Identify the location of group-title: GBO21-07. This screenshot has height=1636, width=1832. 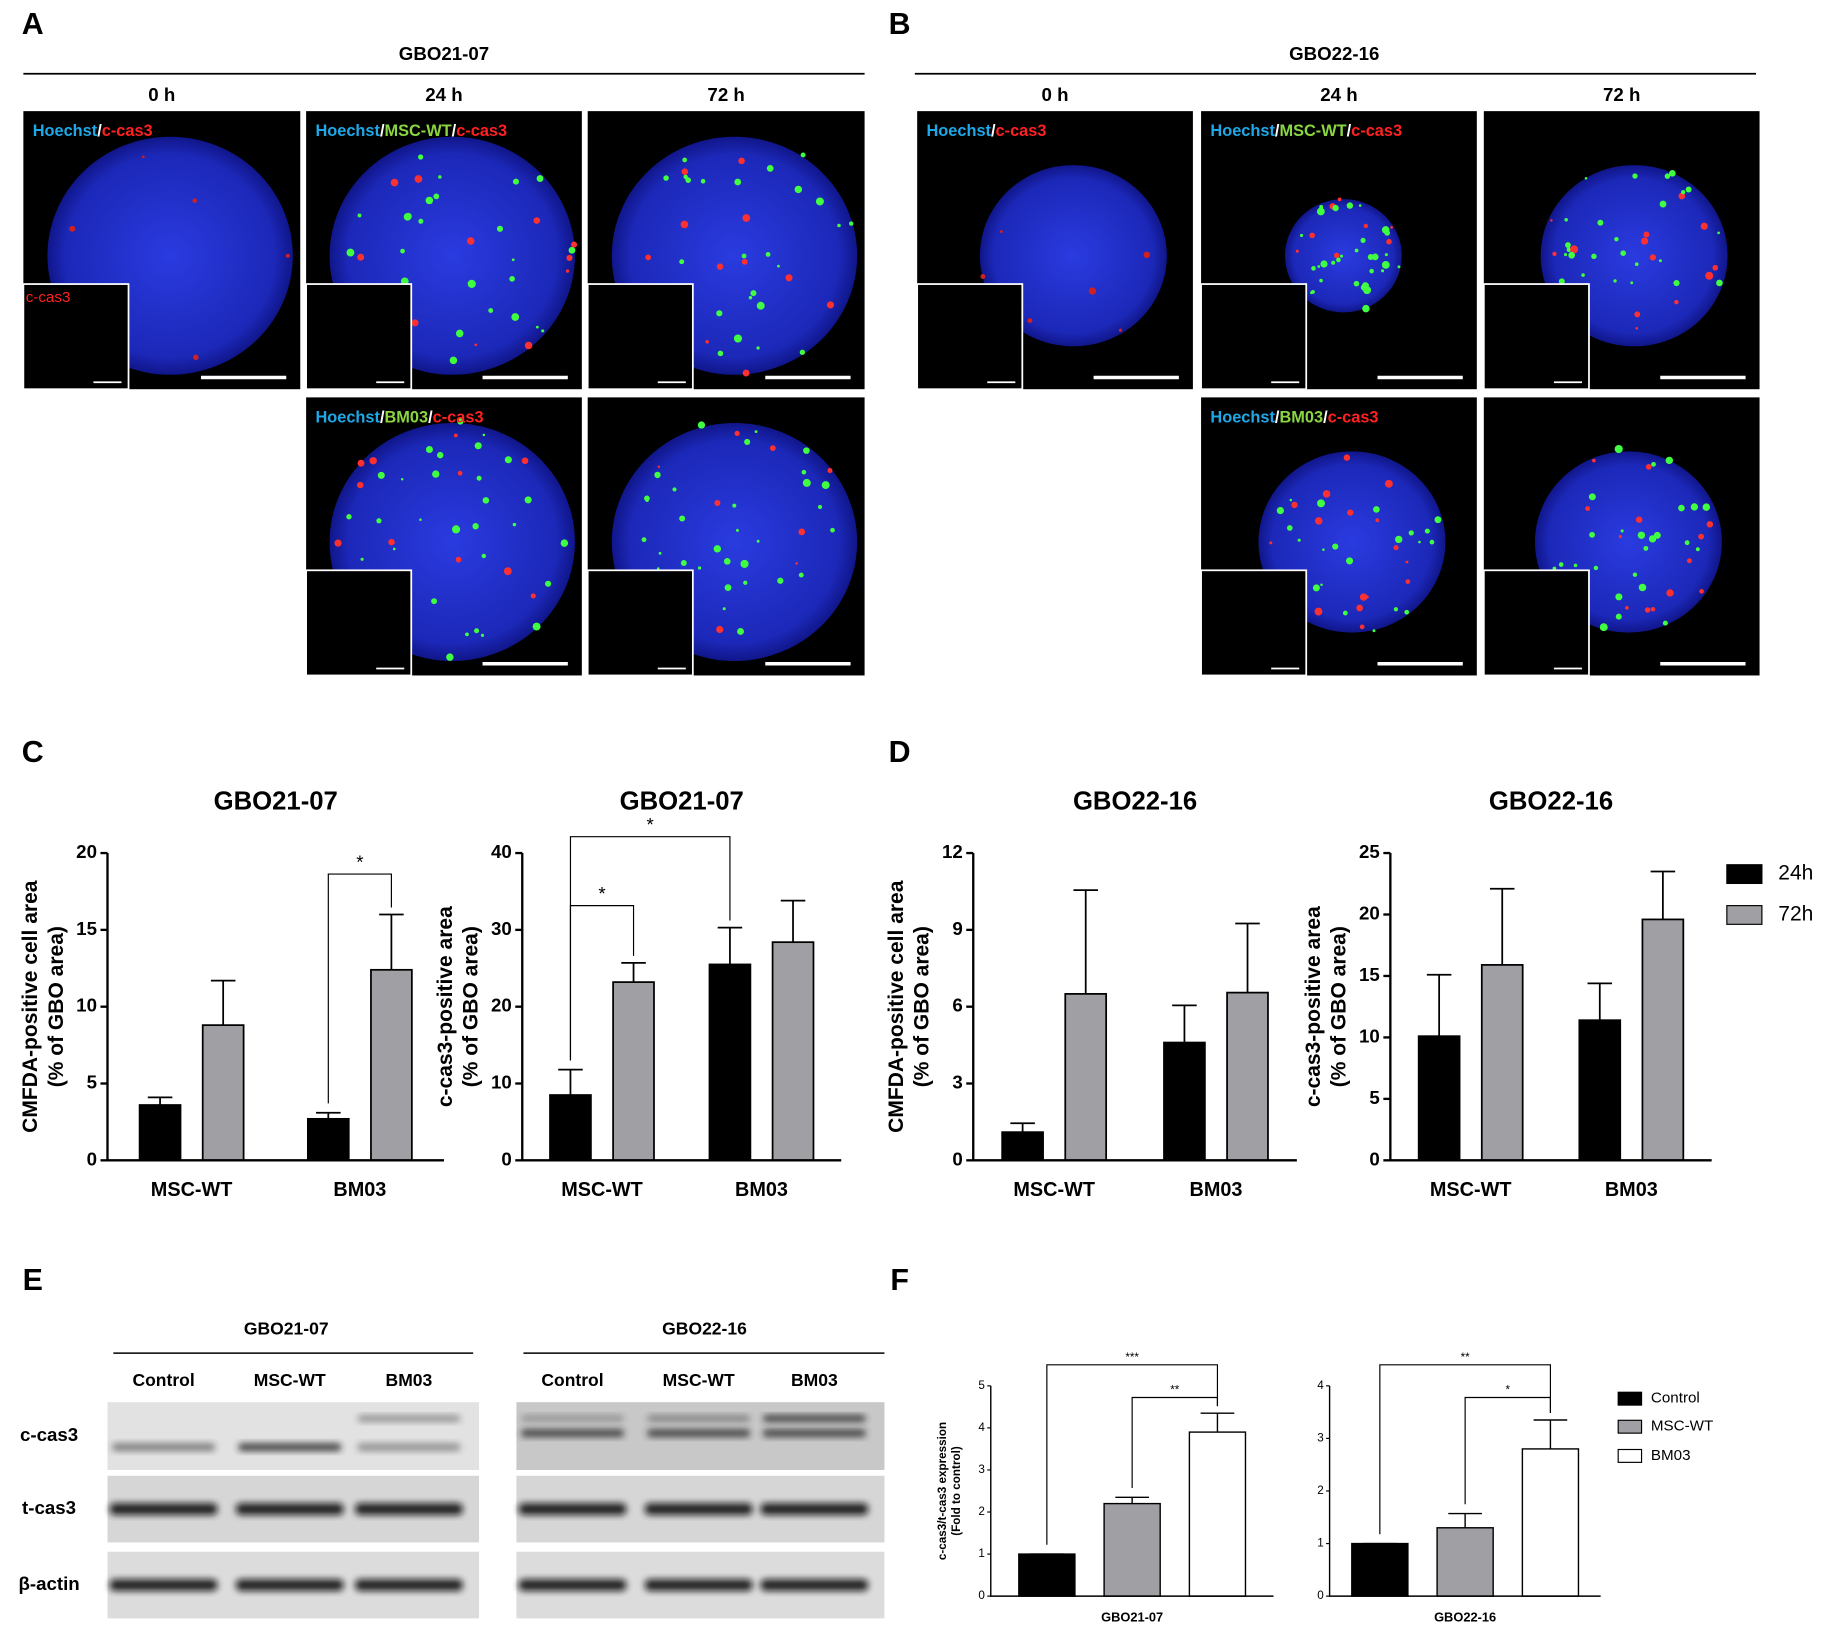
(444, 53).